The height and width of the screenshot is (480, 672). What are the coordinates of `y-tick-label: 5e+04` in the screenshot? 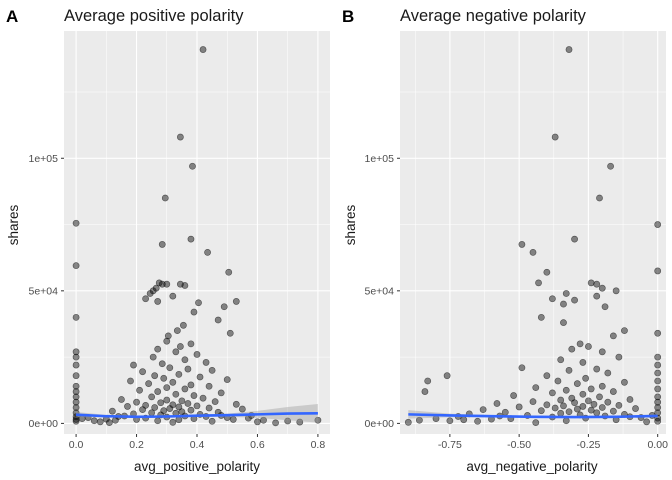 It's located at (380, 291).